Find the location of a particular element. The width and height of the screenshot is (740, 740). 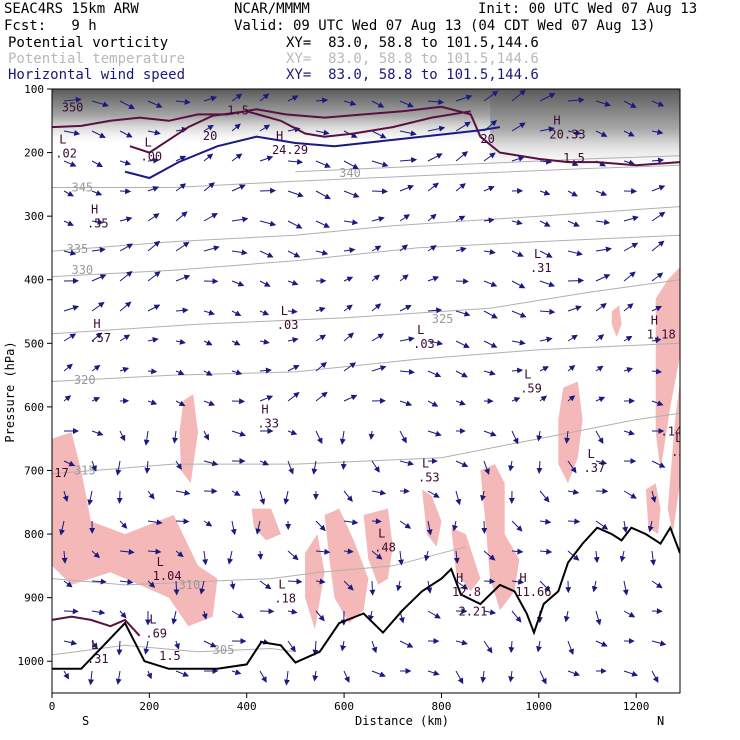

theta-contour is located at coordinates (366, 256).